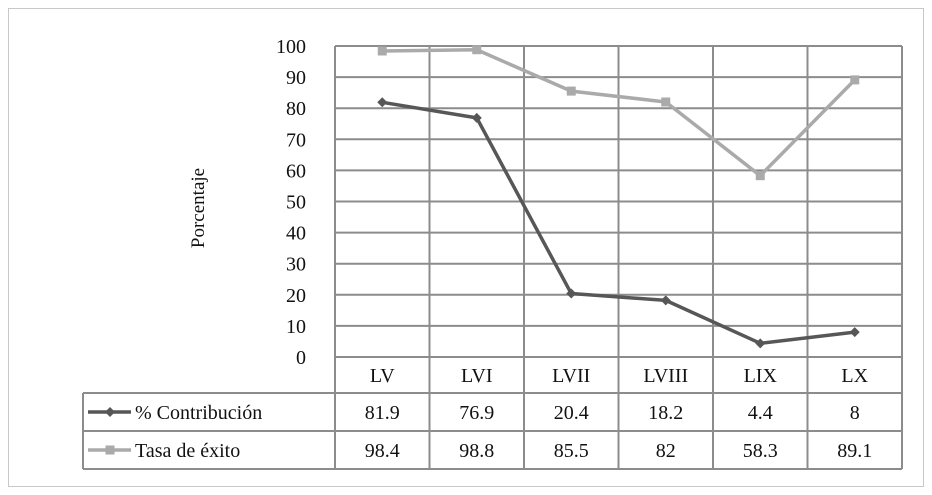  Describe the element at coordinates (382, 376) in the screenshot. I see `x-tick-label: LV` at that location.